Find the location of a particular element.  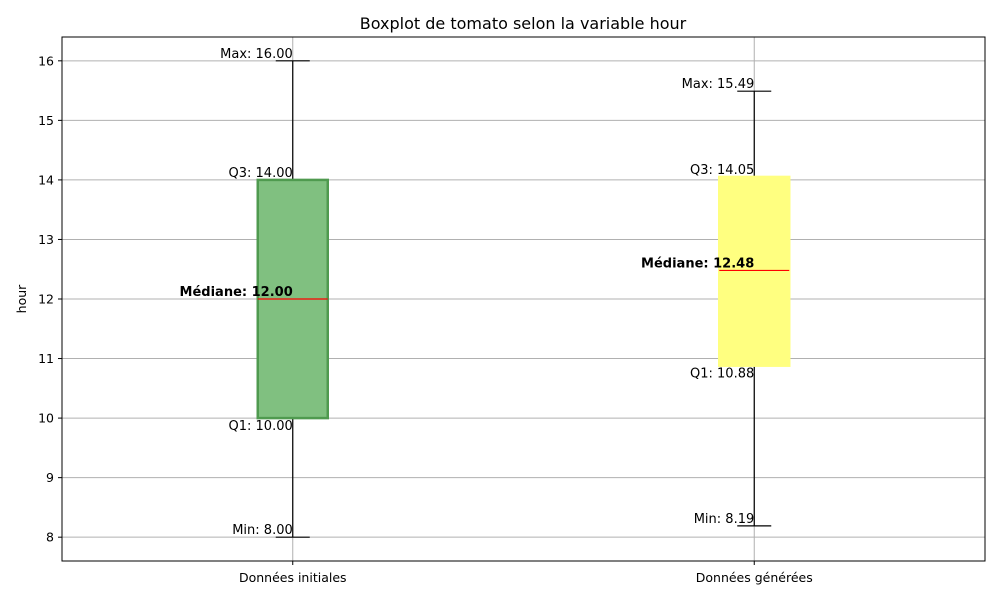

q3-label: Q3: 14.00 is located at coordinates (261, 173).